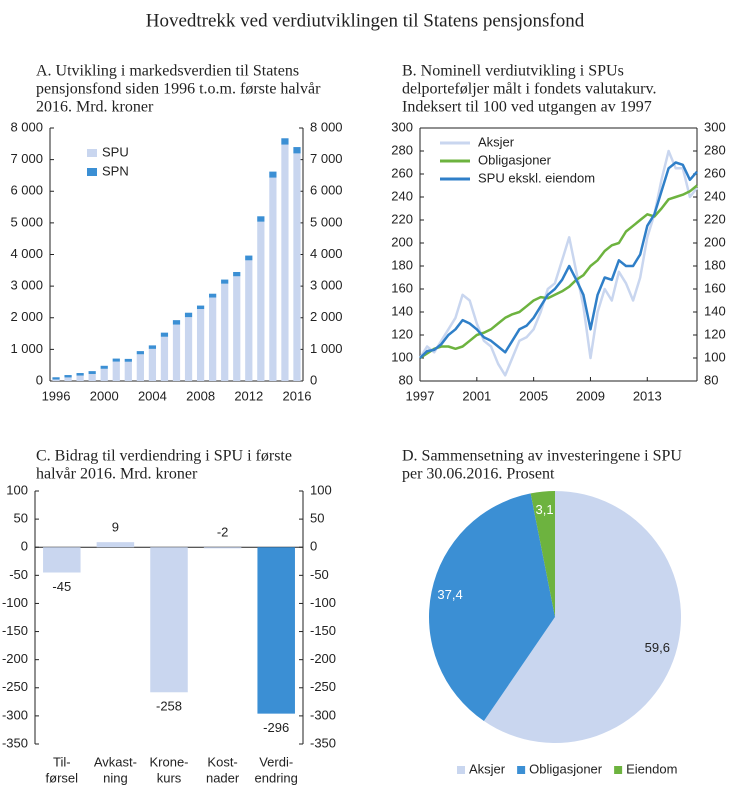 The image size is (730, 799). I want to click on y-tick-label: 50, so click(21, 518).